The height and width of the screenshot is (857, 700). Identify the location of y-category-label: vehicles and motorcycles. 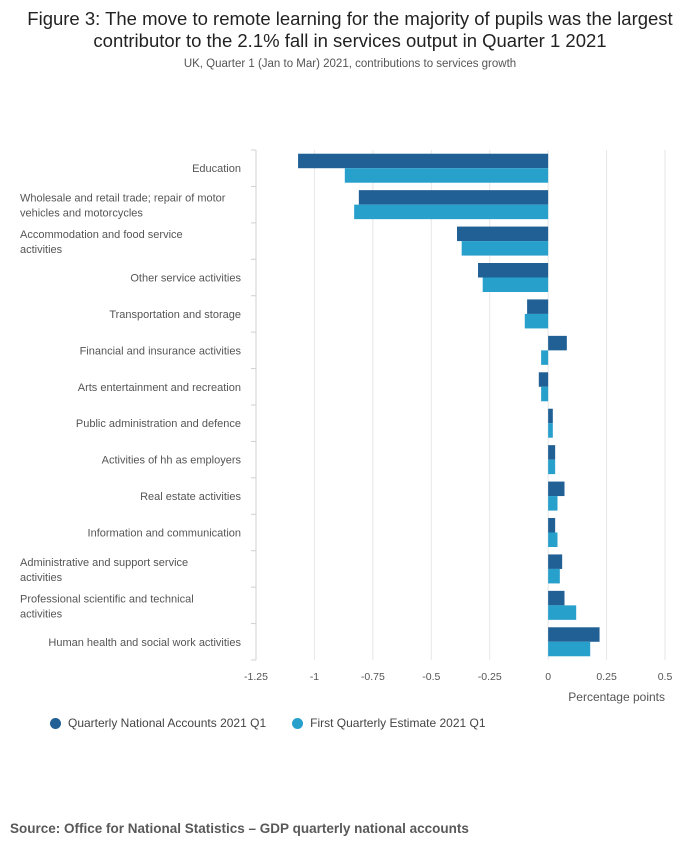
(81, 214).